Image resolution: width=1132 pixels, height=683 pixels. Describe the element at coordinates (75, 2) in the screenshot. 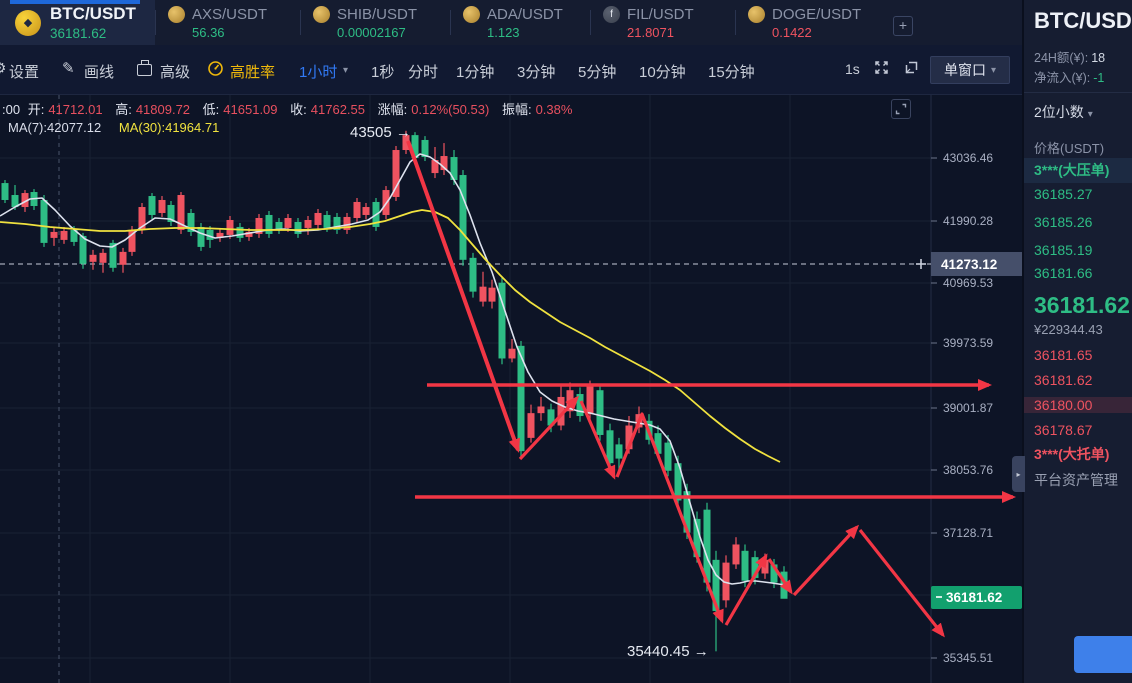

I see `active-tab-indicator` at that location.